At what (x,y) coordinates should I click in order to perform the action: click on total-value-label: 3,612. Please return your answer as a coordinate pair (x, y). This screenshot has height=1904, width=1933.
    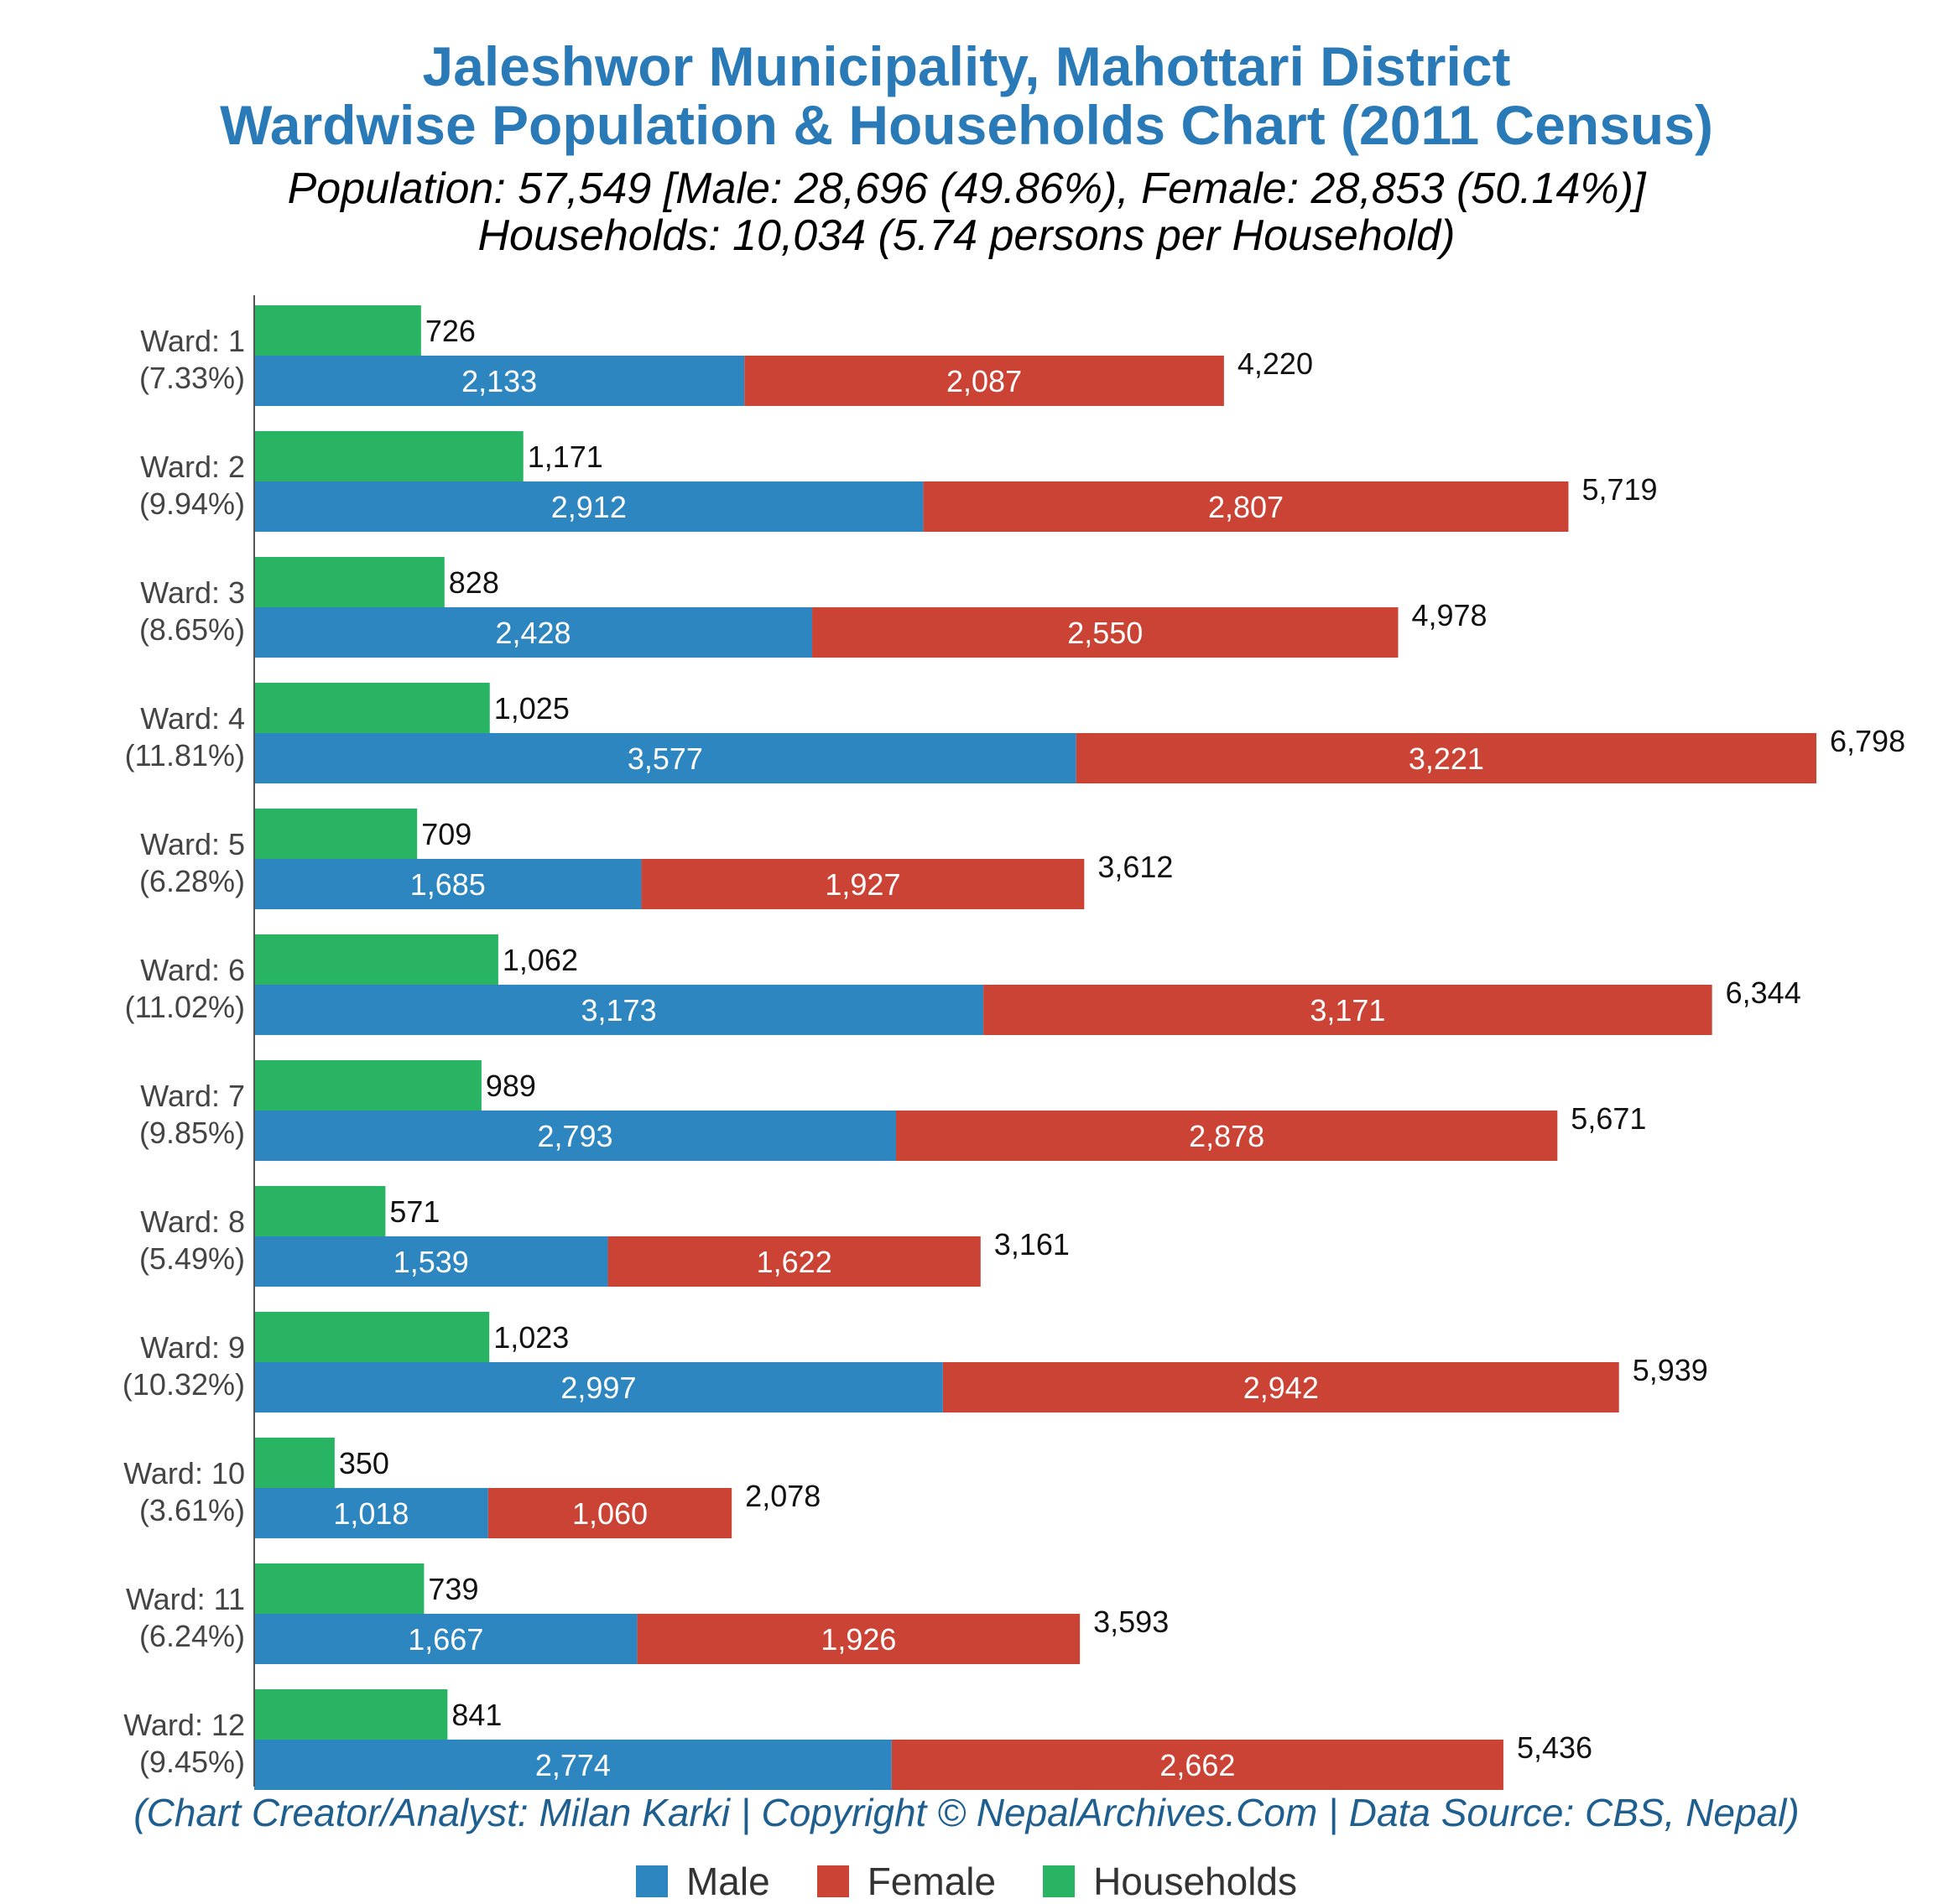
    Looking at the image, I should click on (1135, 867).